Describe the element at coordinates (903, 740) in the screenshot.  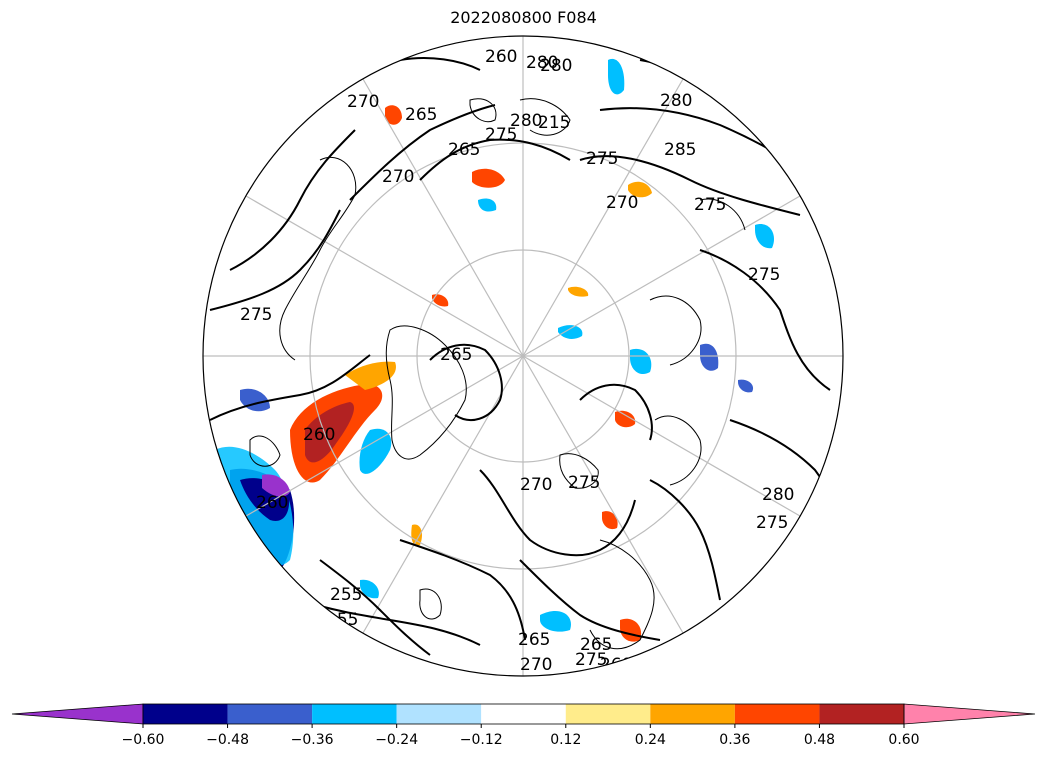
I see `colorbar-tick-label: 0.60` at that location.